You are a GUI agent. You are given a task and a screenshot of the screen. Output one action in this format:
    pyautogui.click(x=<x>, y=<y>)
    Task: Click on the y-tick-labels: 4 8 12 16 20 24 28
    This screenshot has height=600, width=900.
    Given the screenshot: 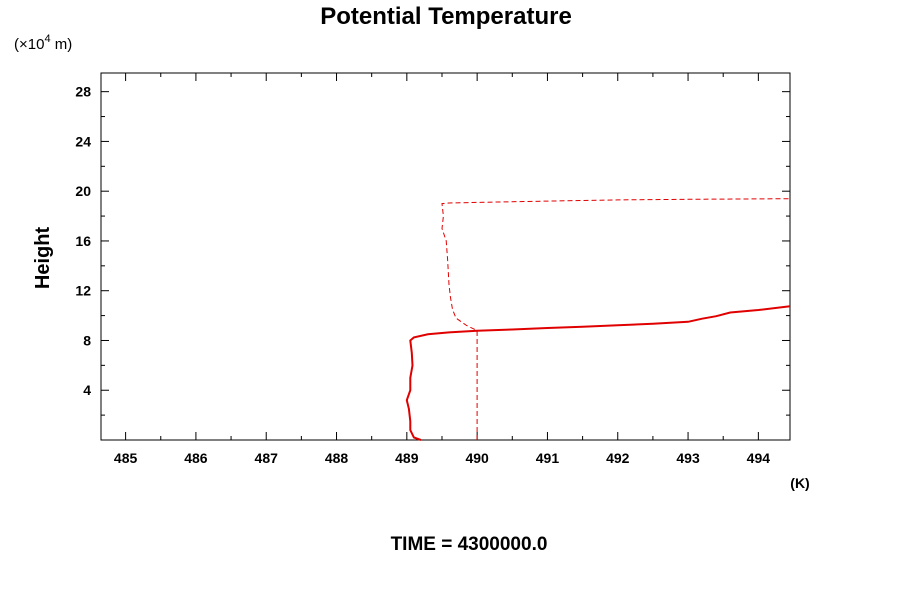 What is the action you would take?
    pyautogui.click(x=83, y=241)
    